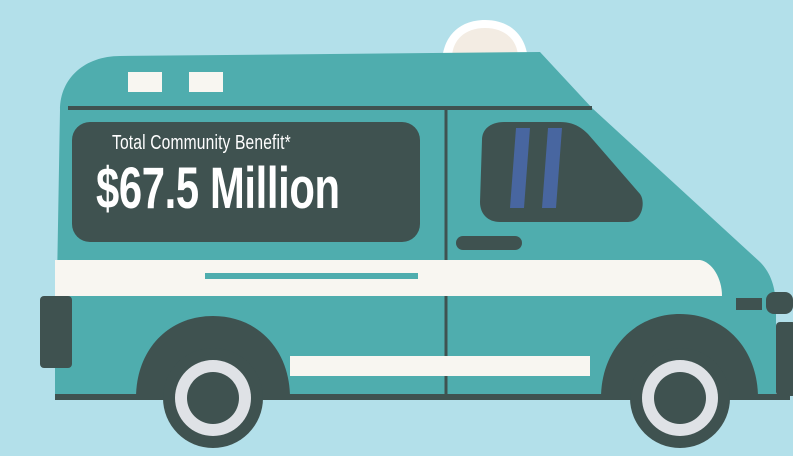 This screenshot has height=456, width=793. What do you see at coordinates (218, 188) in the screenshot?
I see `benefit-value: $67.5 Million` at bounding box center [218, 188].